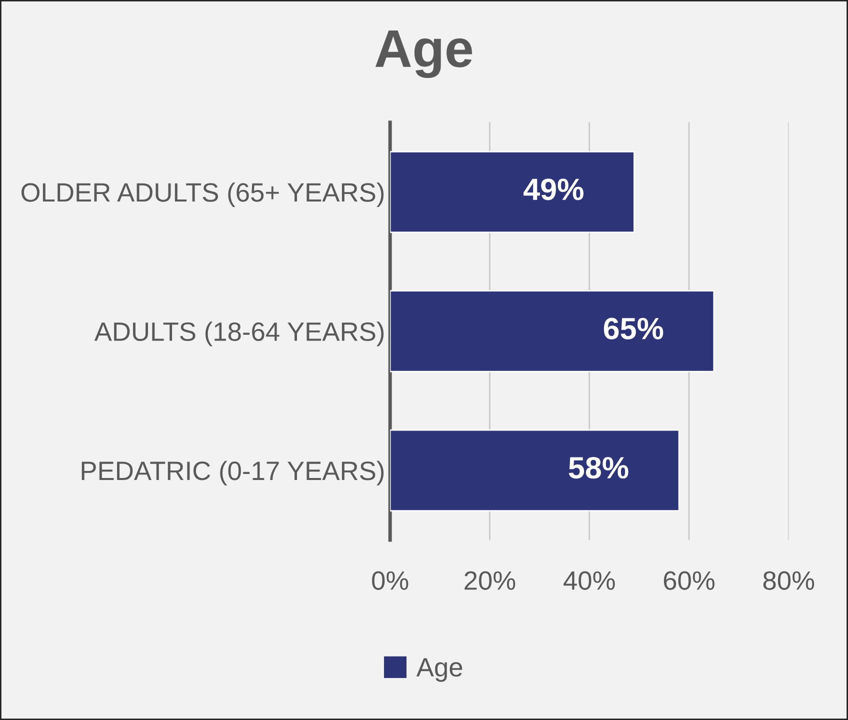 This screenshot has height=720, width=848. I want to click on chart-title: Age, so click(423, 54).